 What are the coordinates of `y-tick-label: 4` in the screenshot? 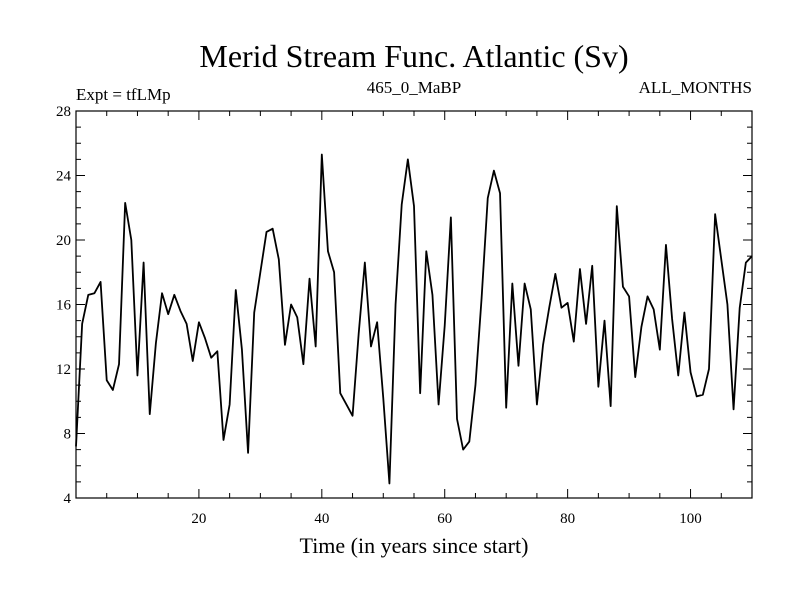 It's located at (68, 499).